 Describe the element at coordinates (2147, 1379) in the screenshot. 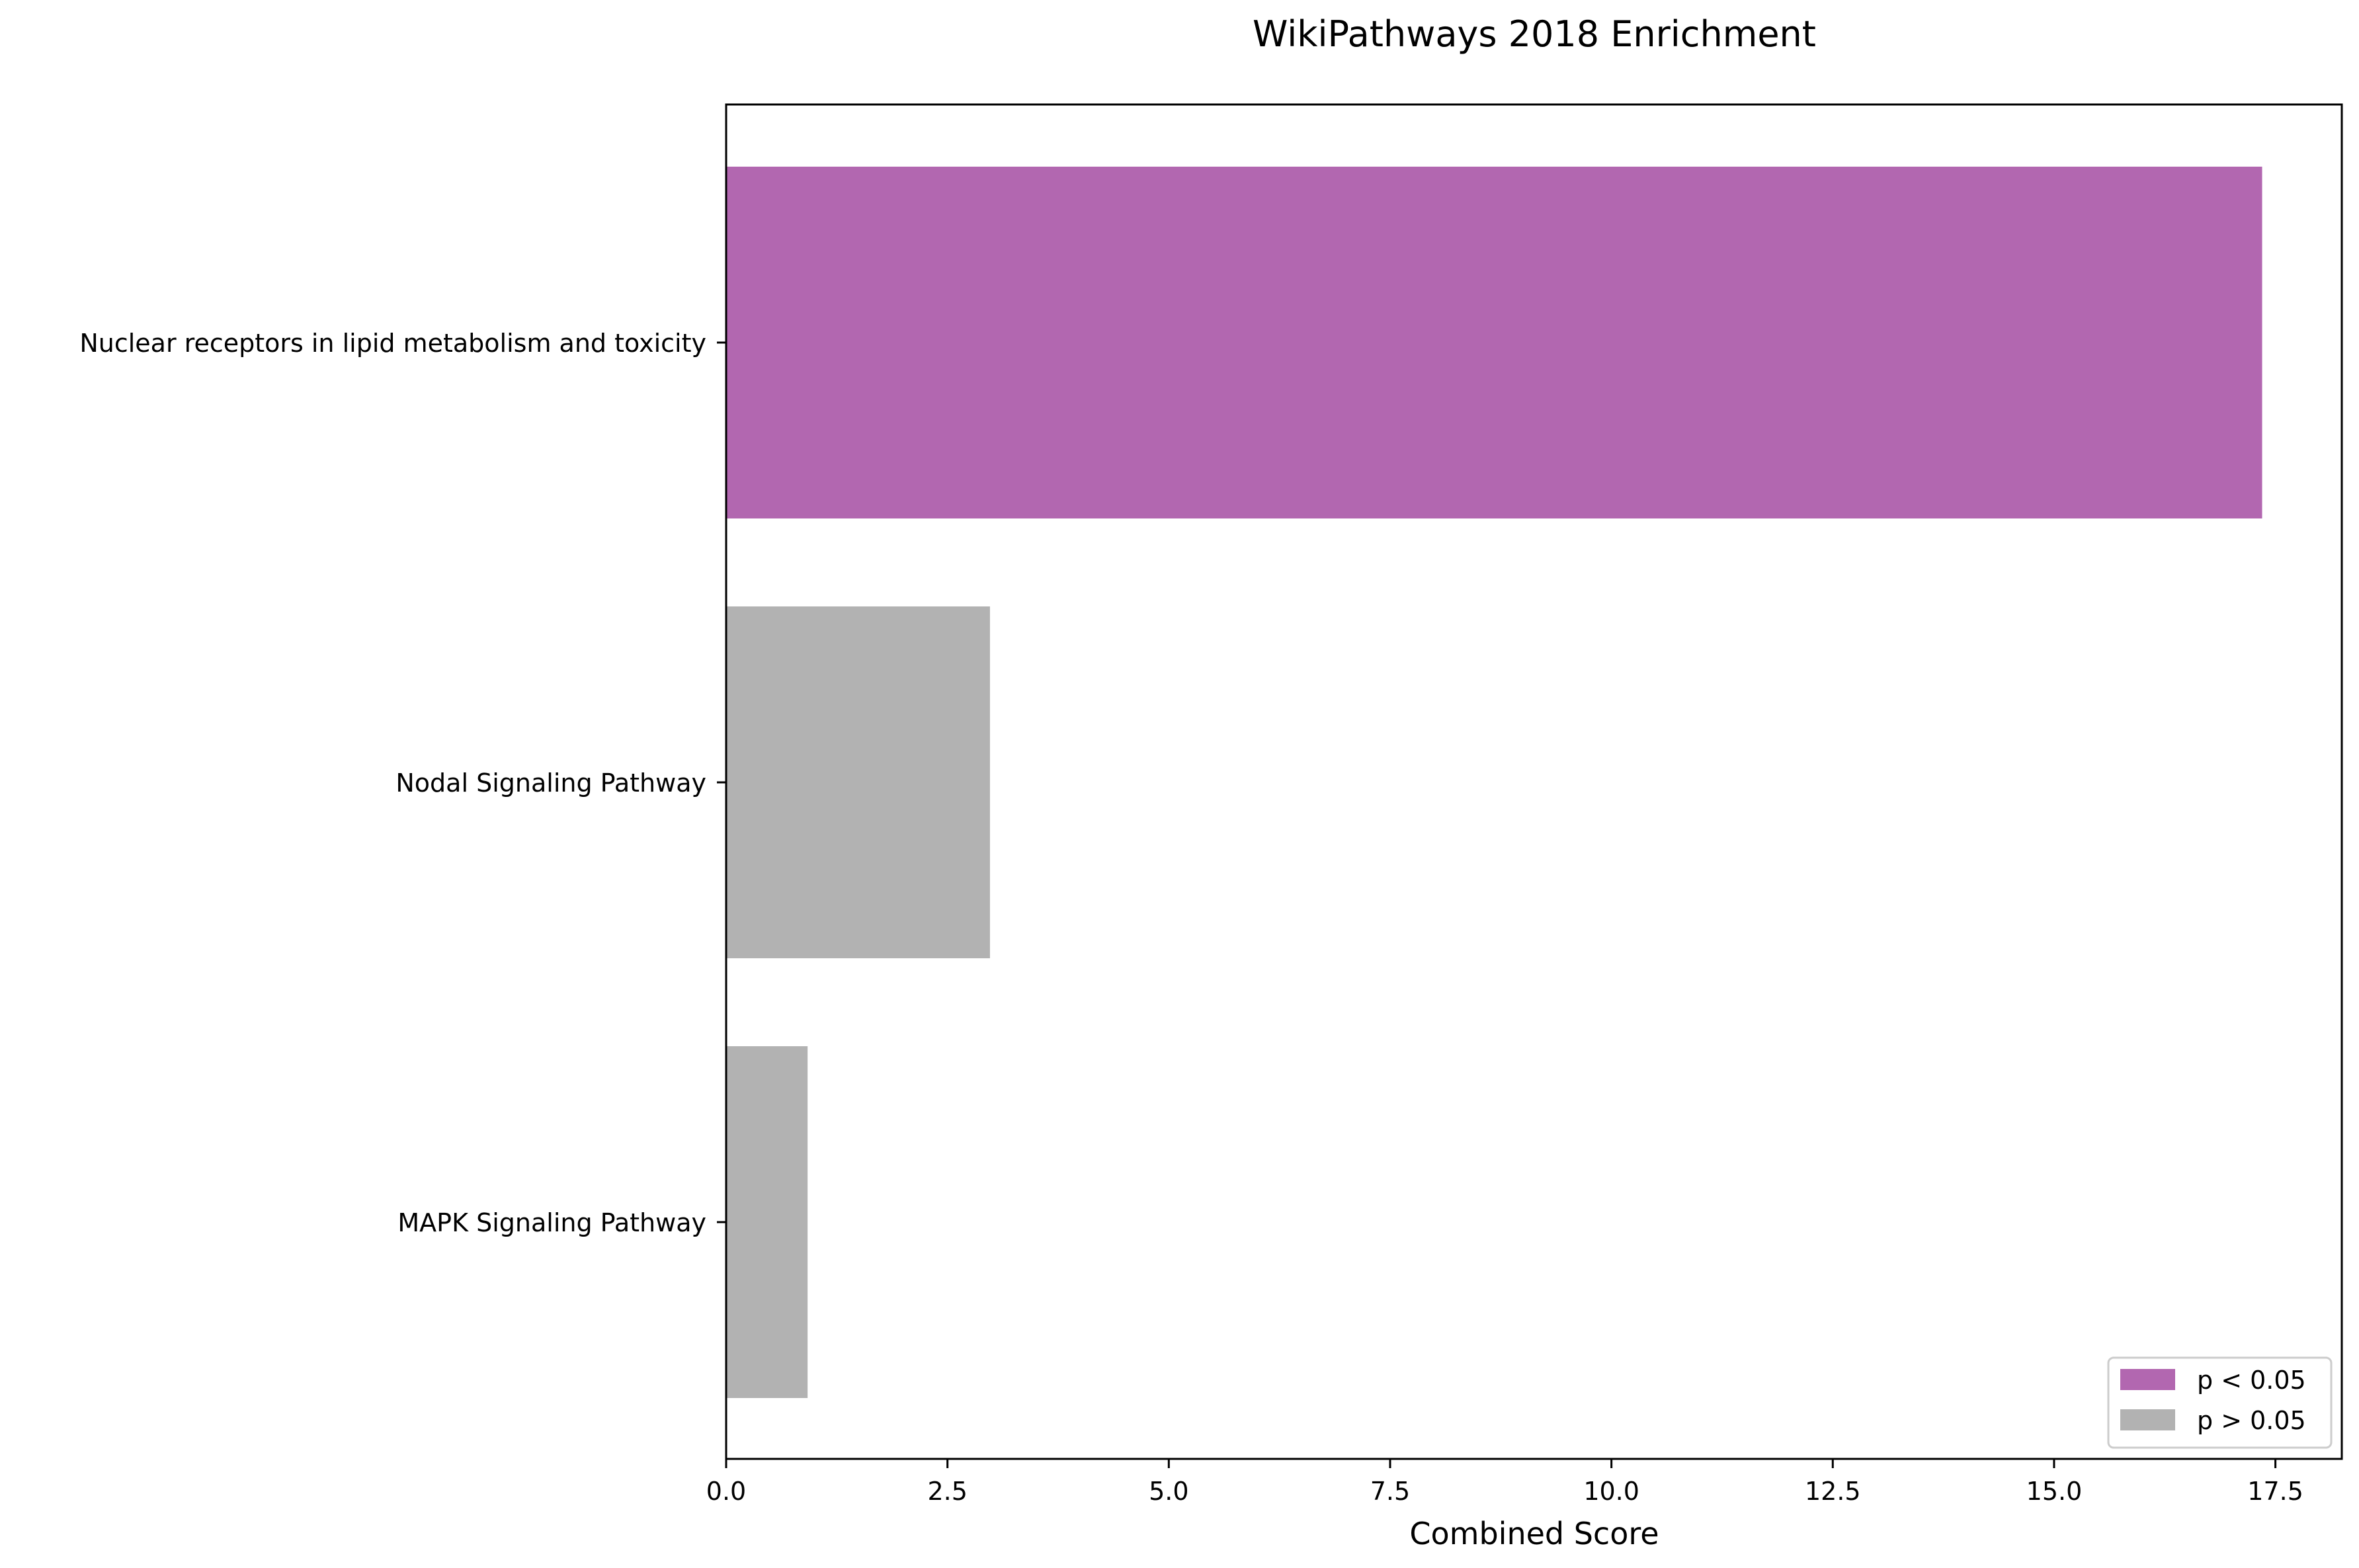

I see `legend-swatch-significant` at that location.